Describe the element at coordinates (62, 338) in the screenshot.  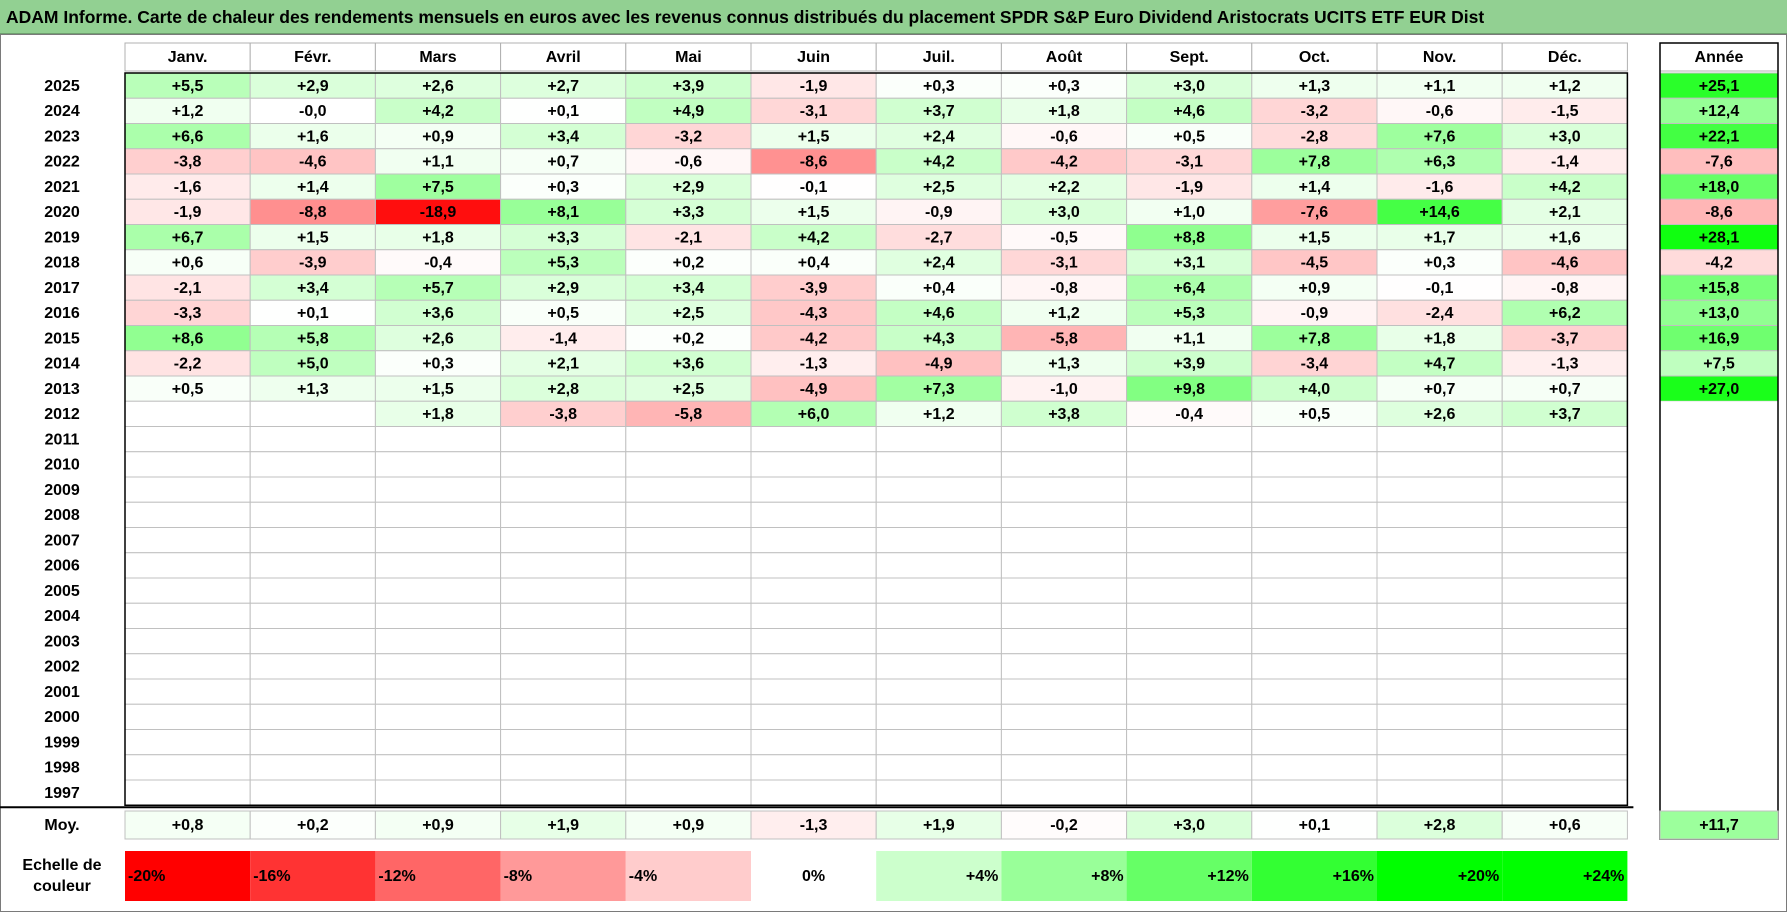
I see `year-label: 2015` at that location.